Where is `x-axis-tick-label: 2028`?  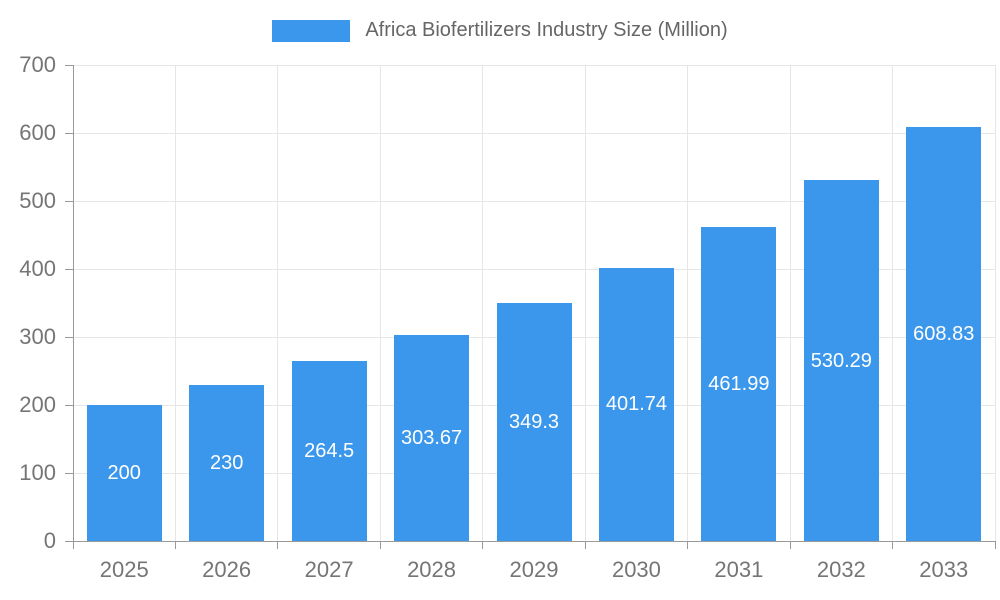 x-axis-tick-label: 2028 is located at coordinates (432, 569).